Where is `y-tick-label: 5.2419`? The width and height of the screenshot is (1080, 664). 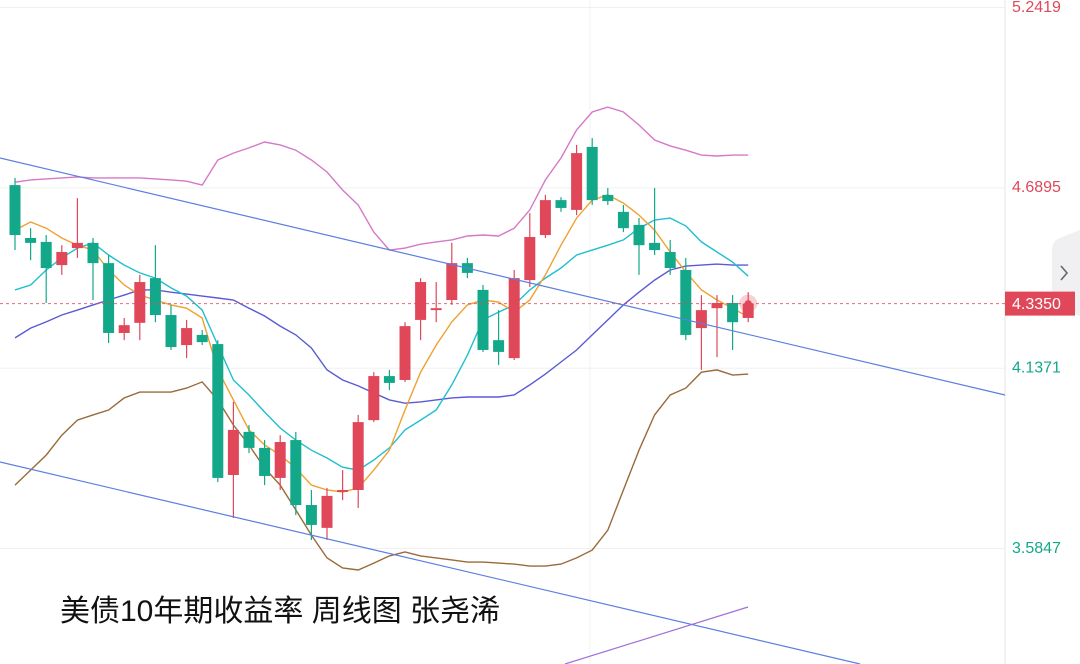 y-tick-label: 5.2419 is located at coordinates (1036, 8).